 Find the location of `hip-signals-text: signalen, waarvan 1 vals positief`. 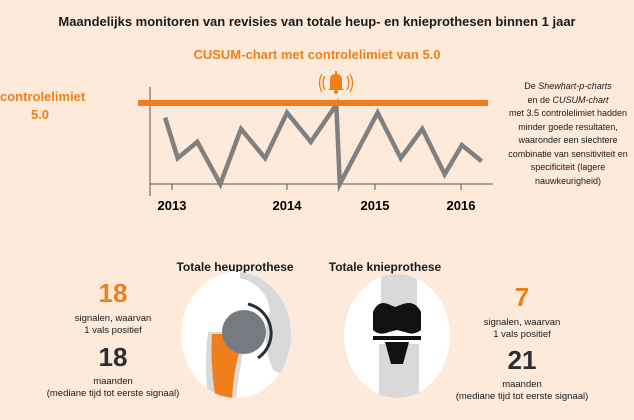

hip-signals-text: signalen, waarvan 1 vals positief is located at coordinates (113, 324).